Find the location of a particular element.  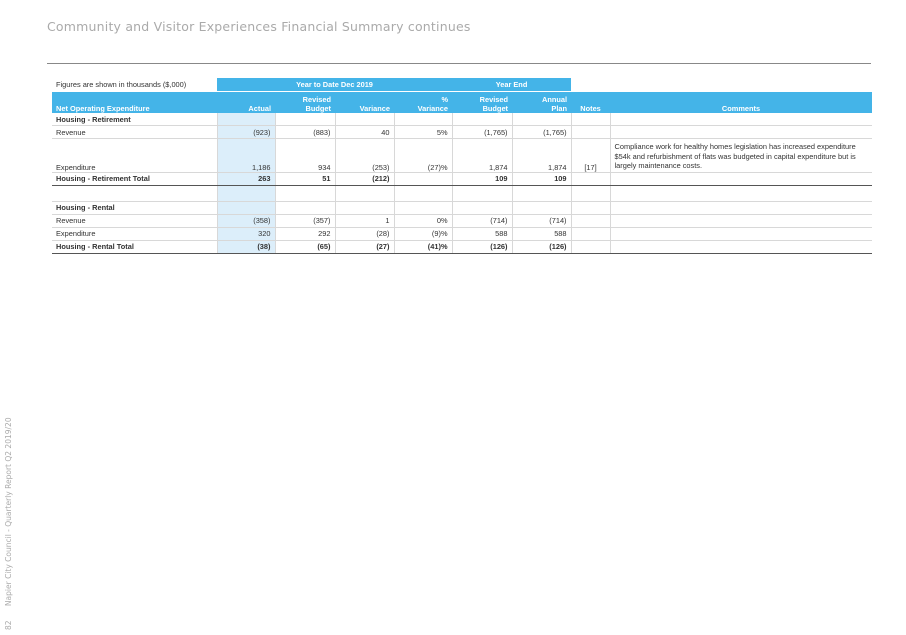

group-year-end: Year End is located at coordinates (512, 85).